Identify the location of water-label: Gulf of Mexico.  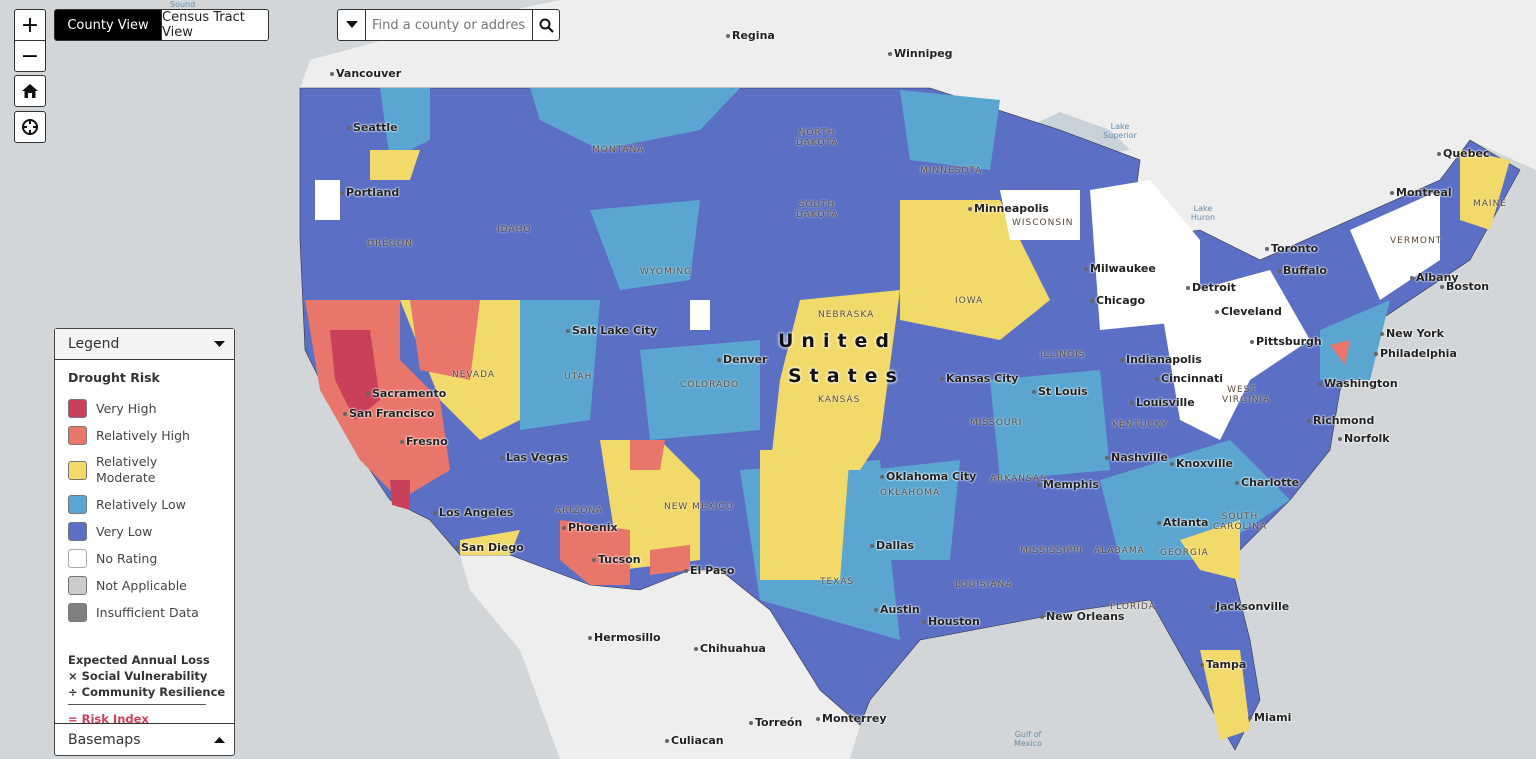
(1028, 739).